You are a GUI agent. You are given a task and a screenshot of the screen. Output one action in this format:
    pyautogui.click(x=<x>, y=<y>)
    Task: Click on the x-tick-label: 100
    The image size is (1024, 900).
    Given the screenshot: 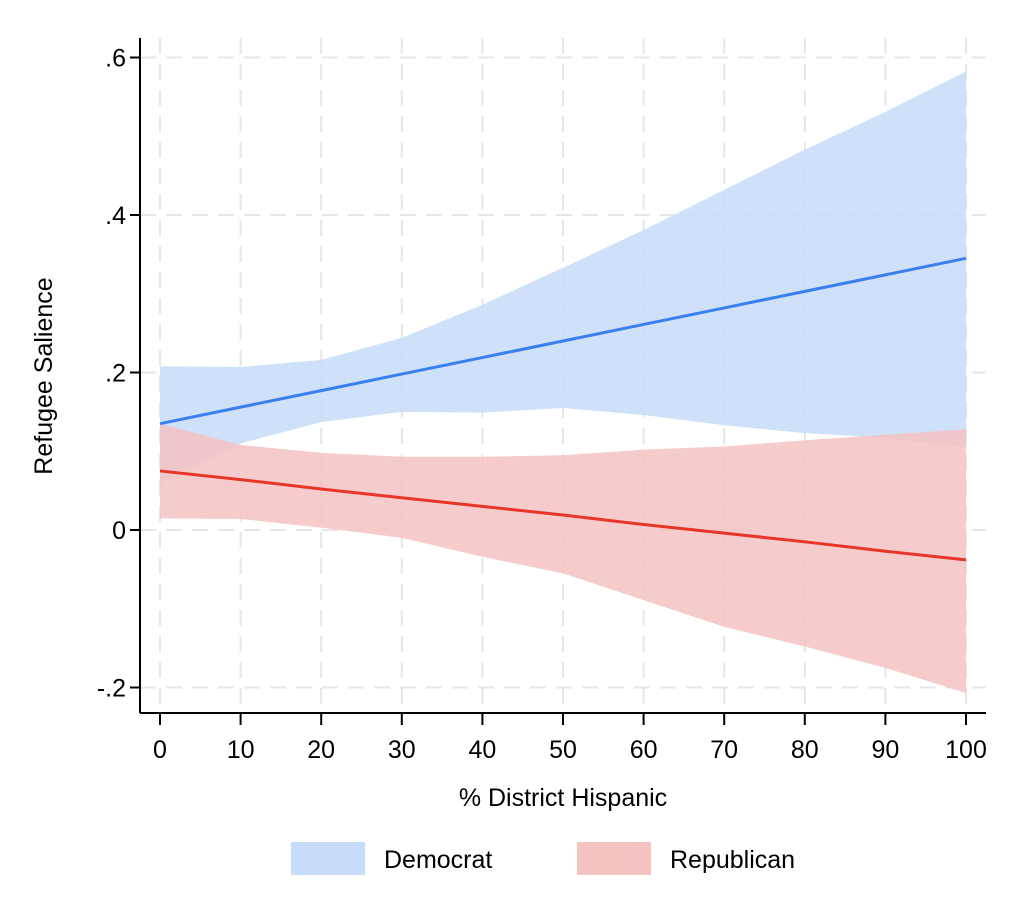 What is the action you would take?
    pyautogui.click(x=966, y=750)
    